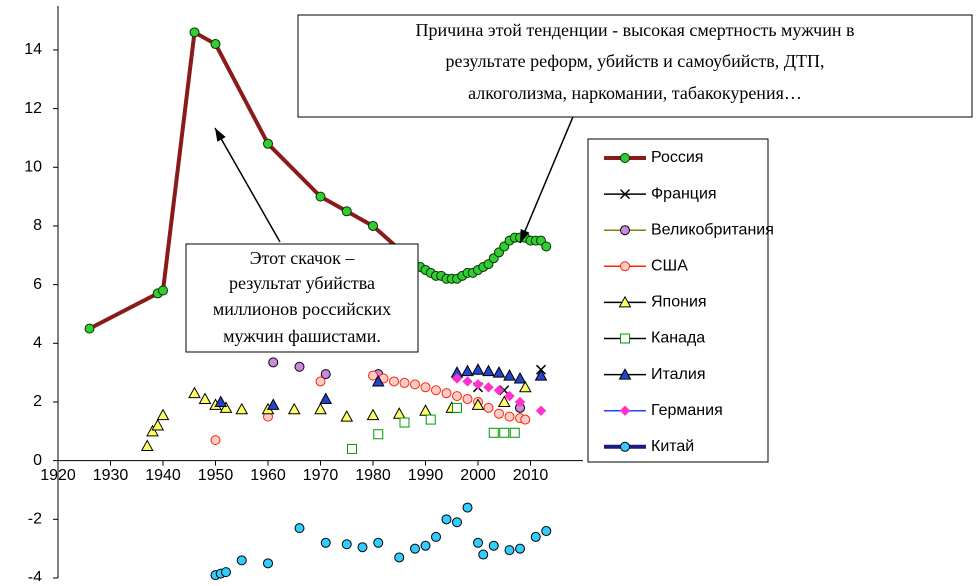 Image resolution: width=976 pixels, height=586 pixels. Describe the element at coordinates (677, 157) in the screenshot. I see `legend-label: Россия` at that location.